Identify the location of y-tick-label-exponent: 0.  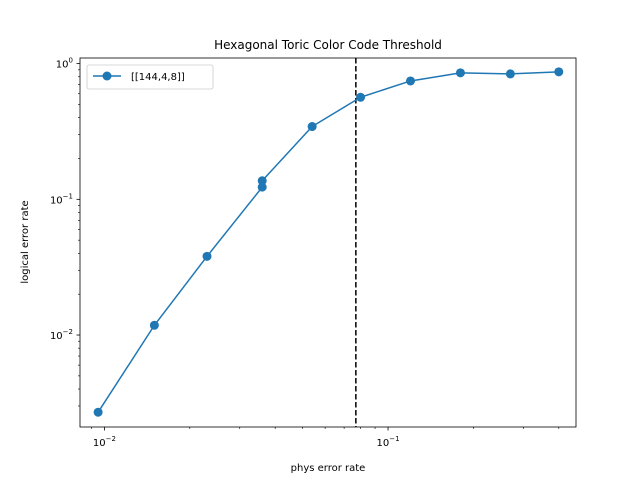
(71, 61).